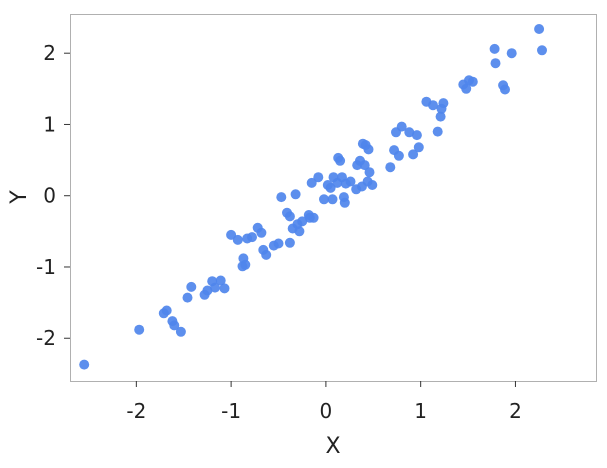 This screenshot has height=468, width=607. I want to click on x-tick-label: -2, so click(136, 411).